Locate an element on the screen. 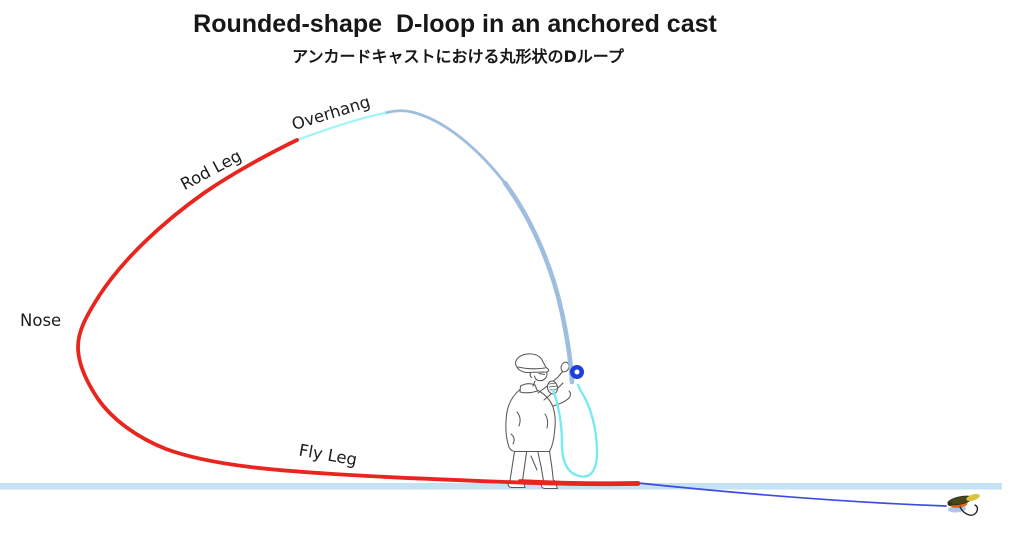 Image resolution: width=1024 pixels, height=534 pixels. angler-line-hand is located at coordinates (552, 387).